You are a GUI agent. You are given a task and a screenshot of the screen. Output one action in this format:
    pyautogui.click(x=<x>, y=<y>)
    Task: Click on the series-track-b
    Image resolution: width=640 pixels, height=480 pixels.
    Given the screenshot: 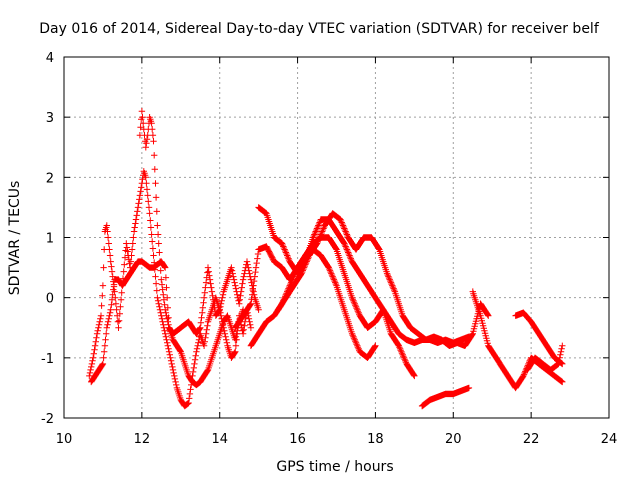 What is the action you would take?
    pyautogui.click(x=167, y=323)
    